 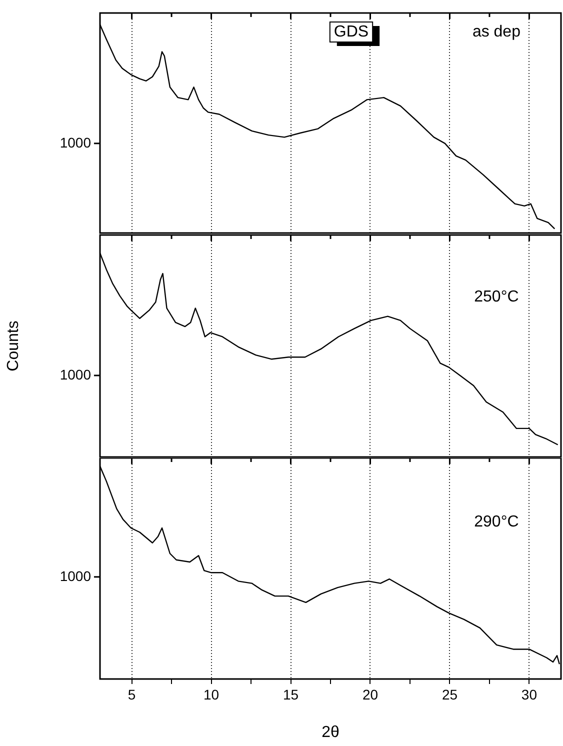 I want to click on annotation: 250°C, so click(x=496, y=297).